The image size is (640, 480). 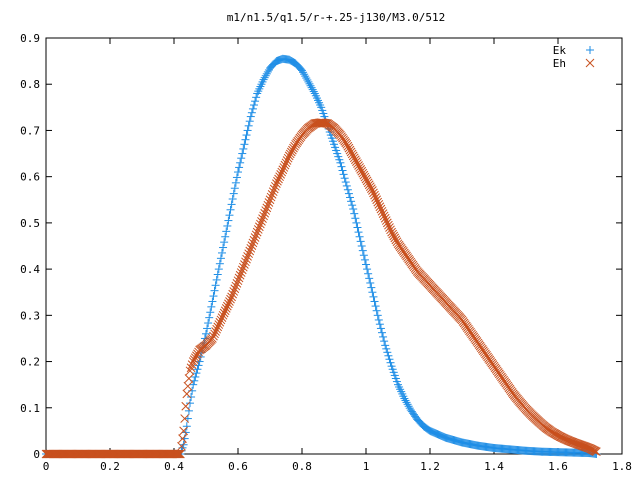 I want to click on y-tick-label: 0.6, so click(x=30, y=177).